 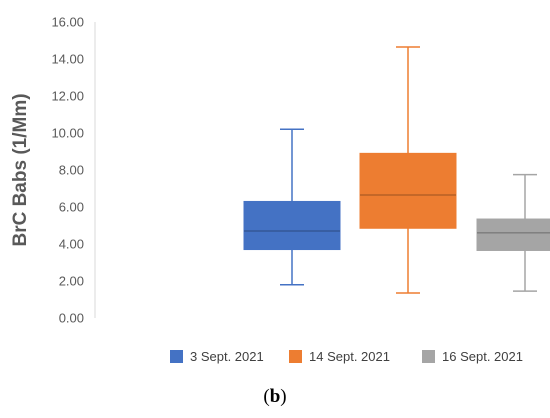 I want to click on y-tick-label: 4.00, so click(x=71, y=244).